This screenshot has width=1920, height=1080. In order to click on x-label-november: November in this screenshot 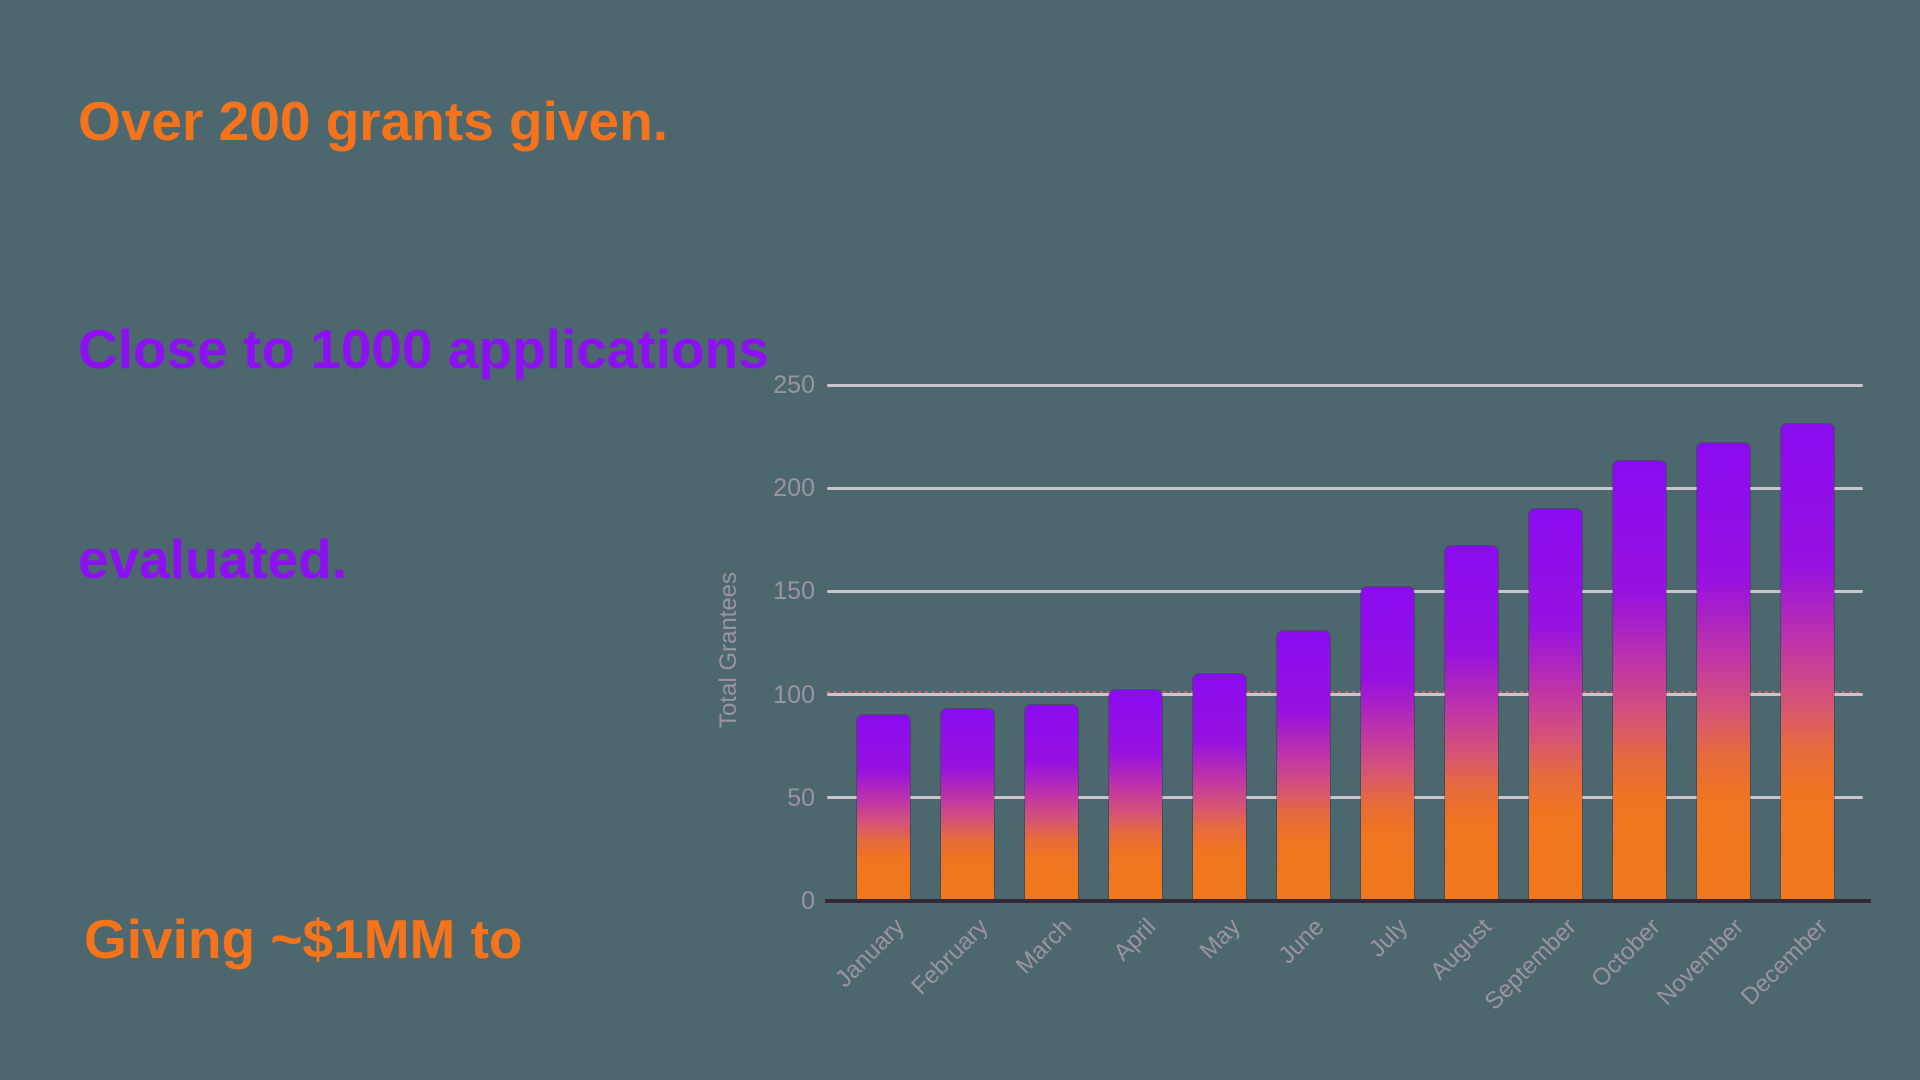, I will do `click(1701, 962)`.